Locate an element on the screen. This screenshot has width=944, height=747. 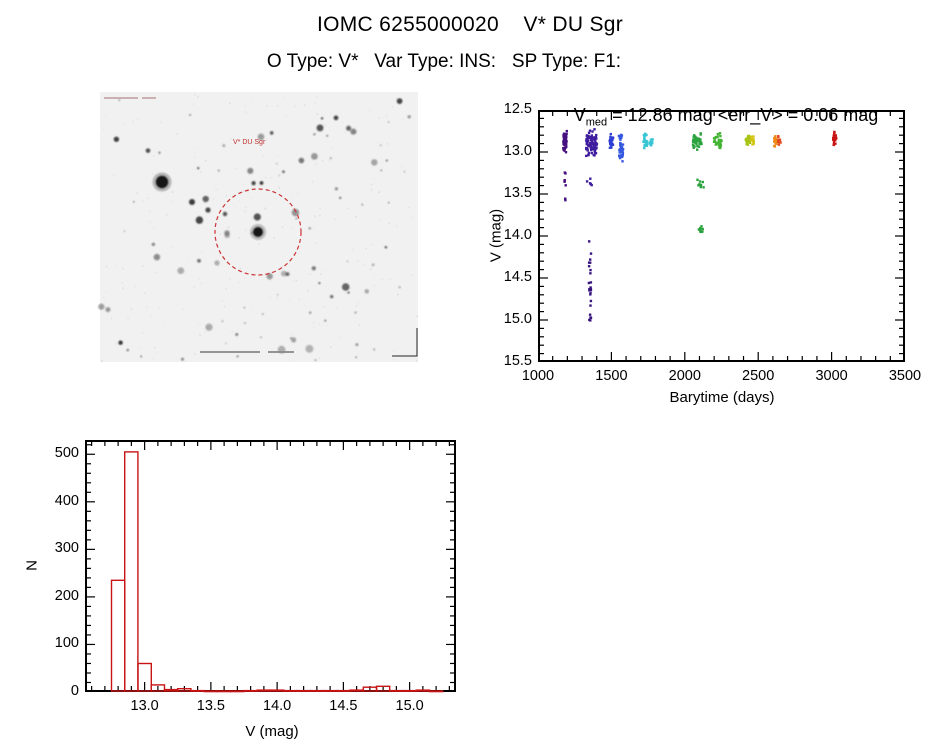
svg-text: V* DU Sgr is located at coordinates (249, 142).